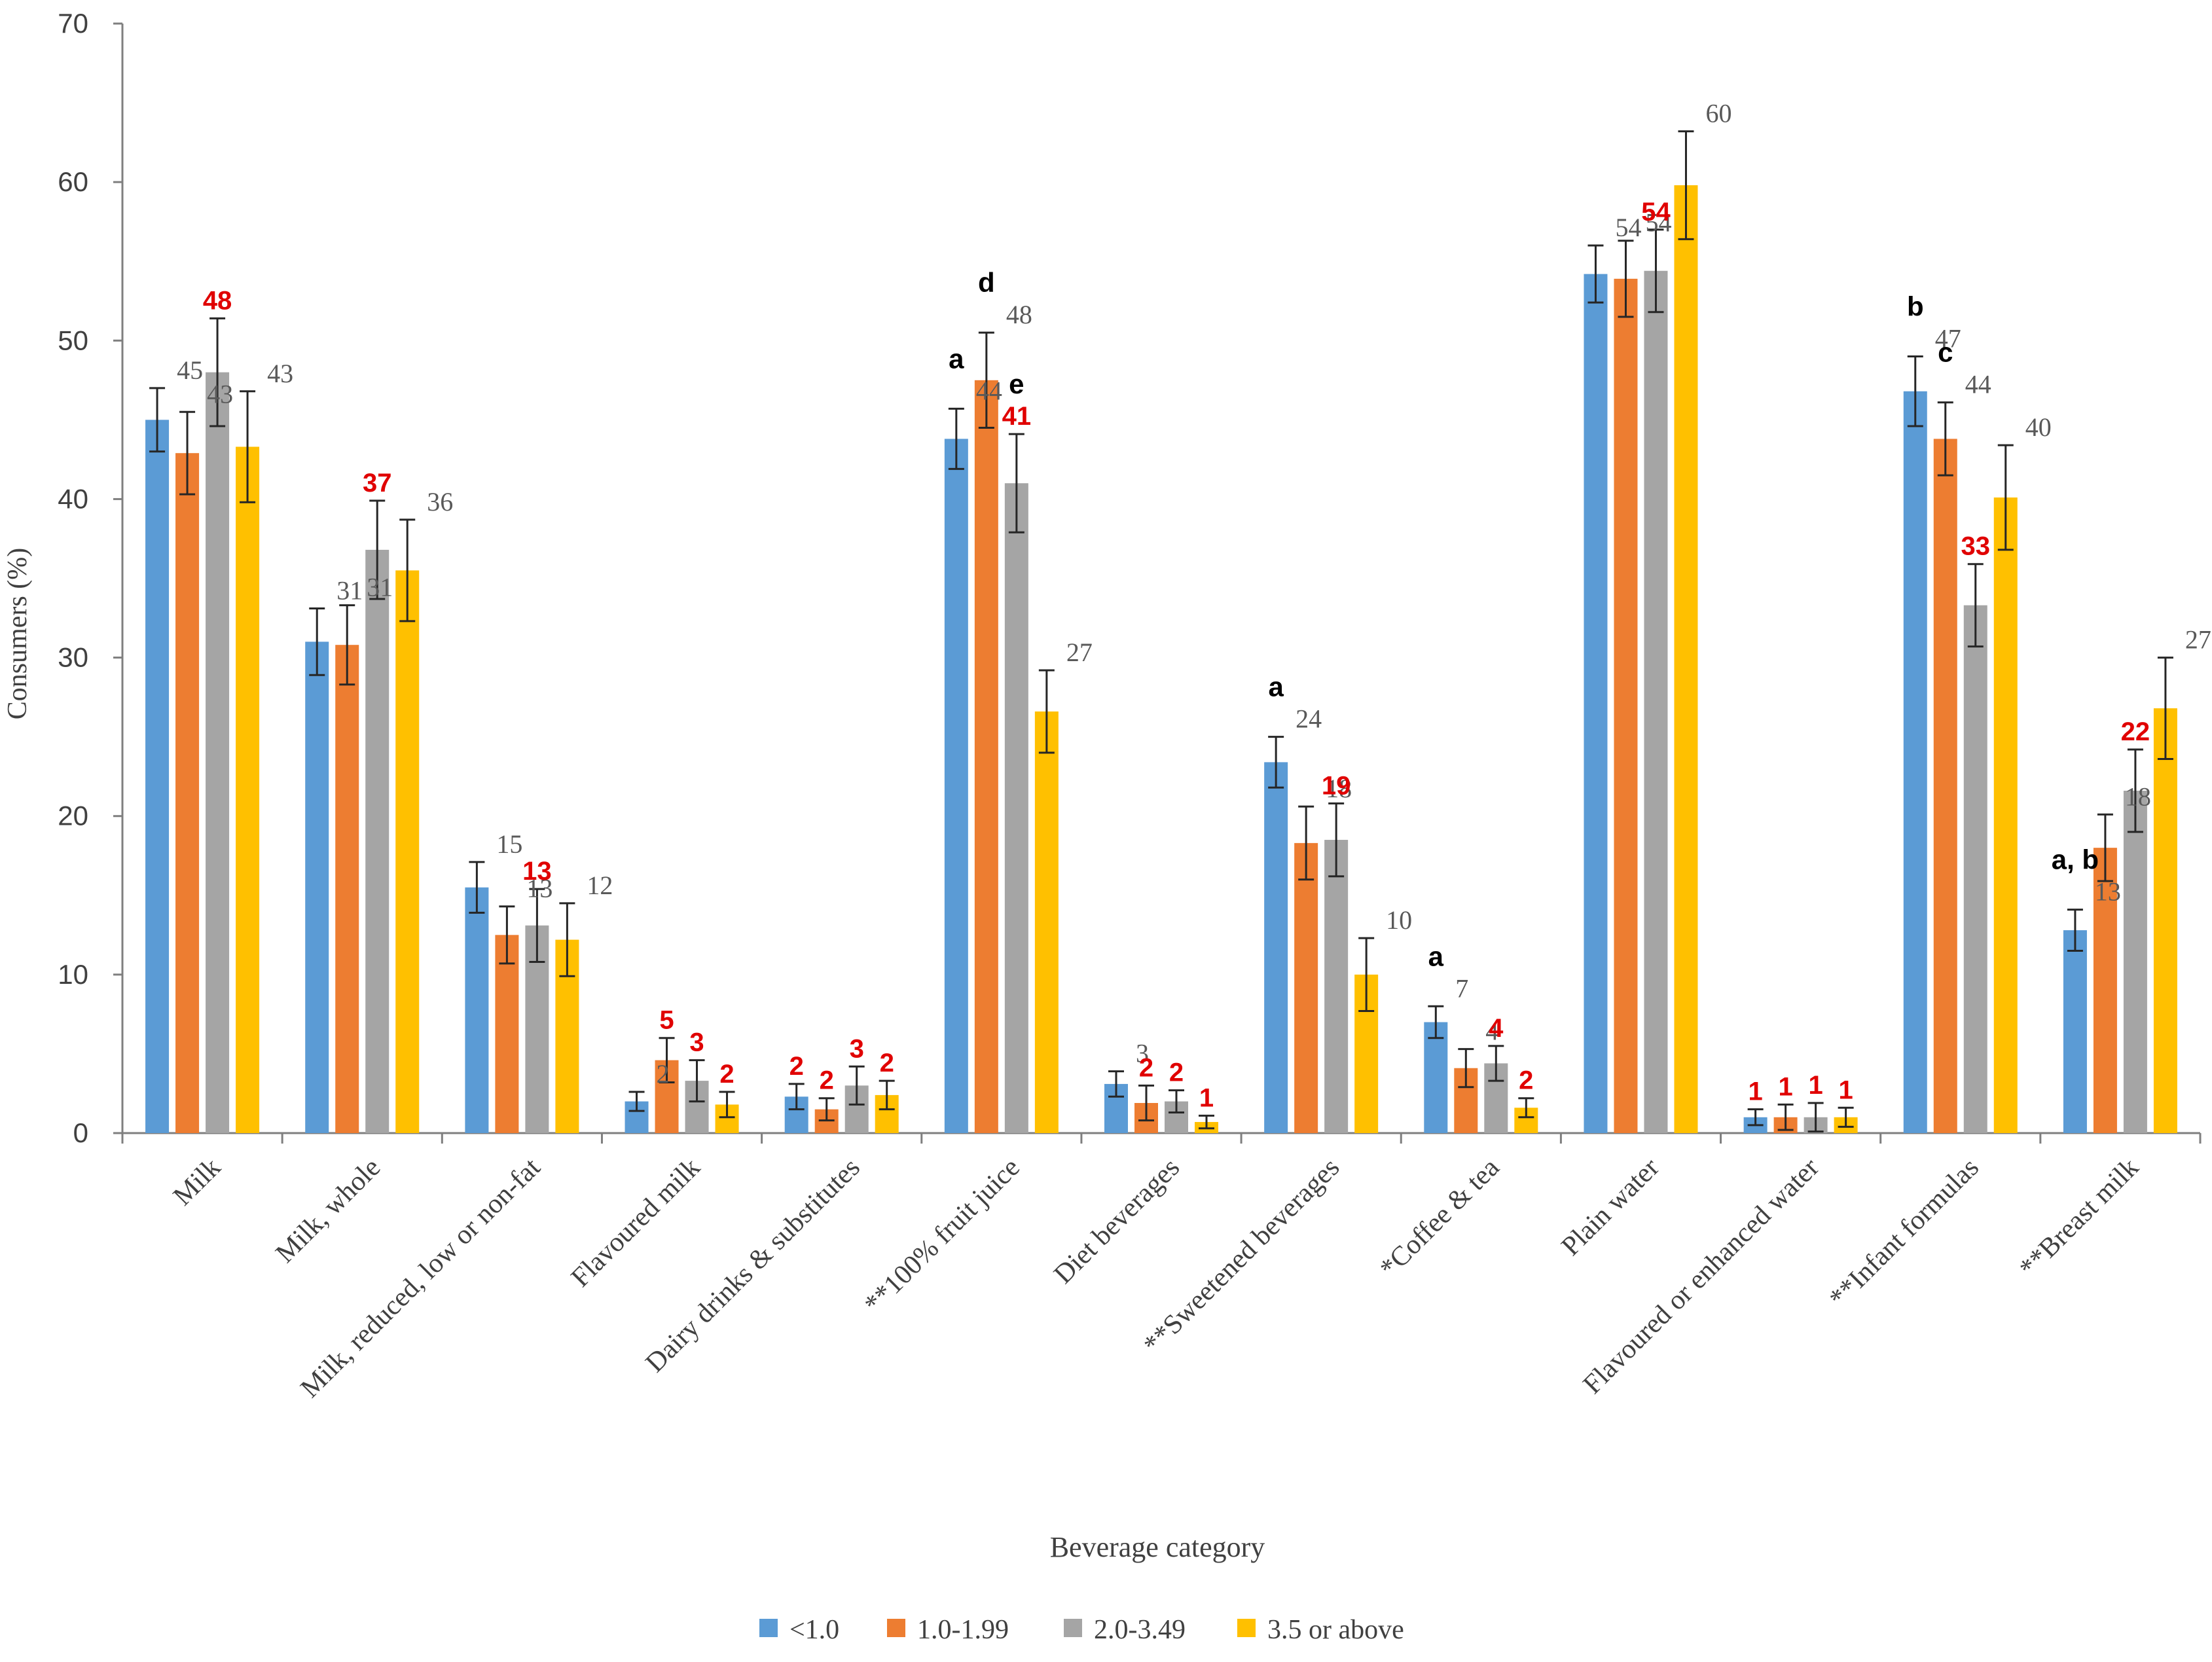 The width and height of the screenshot is (2212, 1662). What do you see at coordinates (1976, 546) in the screenshot?
I see `data-label: 33` at bounding box center [1976, 546].